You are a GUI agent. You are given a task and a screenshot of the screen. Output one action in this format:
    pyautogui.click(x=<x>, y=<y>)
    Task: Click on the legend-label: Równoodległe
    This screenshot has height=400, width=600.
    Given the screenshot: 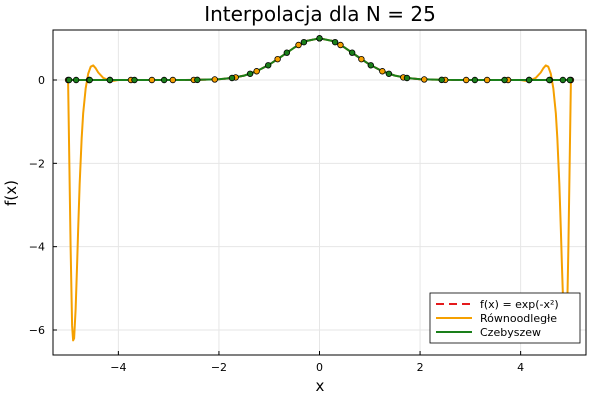 What is the action you would take?
    pyautogui.click(x=518, y=318)
    